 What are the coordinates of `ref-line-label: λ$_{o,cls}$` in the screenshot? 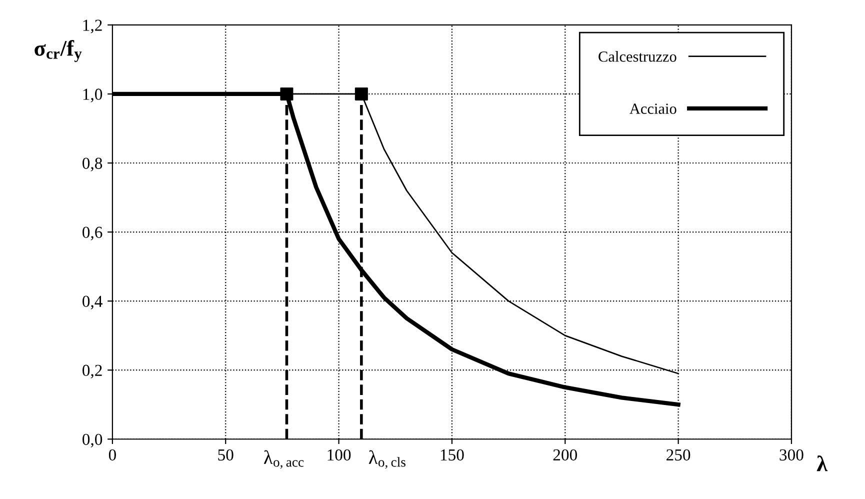 It's located at (387, 459).